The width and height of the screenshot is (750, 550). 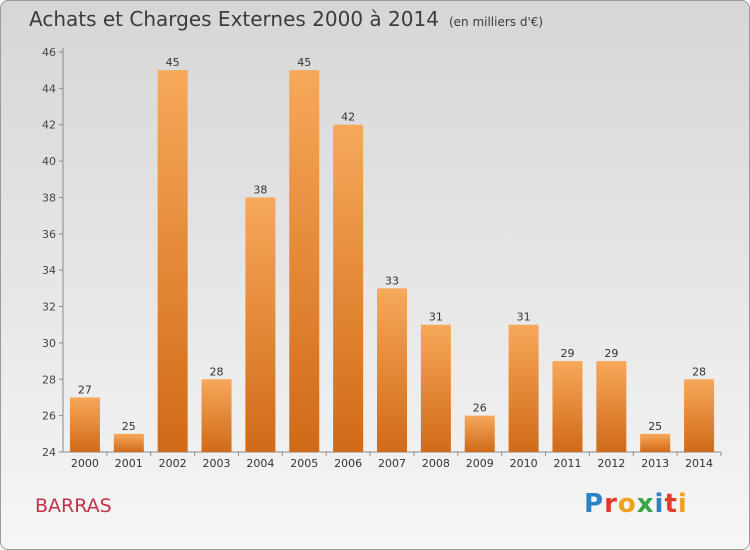 What do you see at coordinates (523, 388) in the screenshot?
I see `bar-2010` at bounding box center [523, 388].